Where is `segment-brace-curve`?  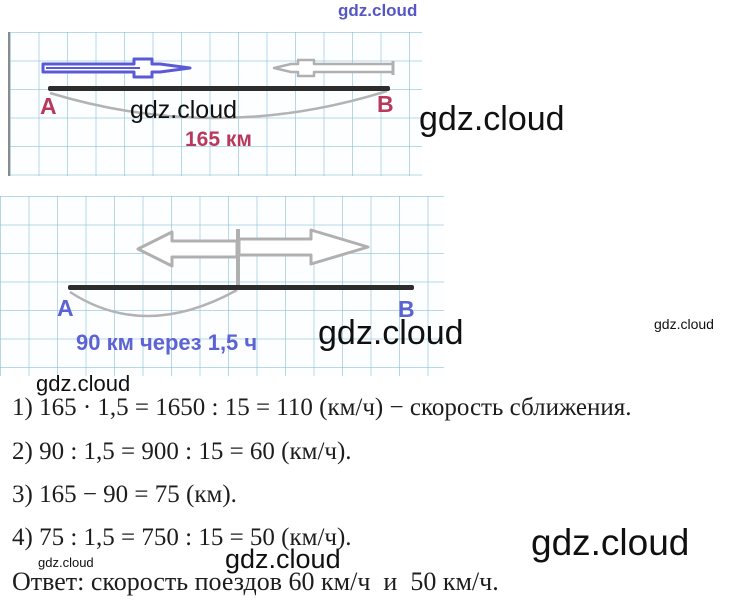 segment-brace-curve is located at coordinates (153, 303).